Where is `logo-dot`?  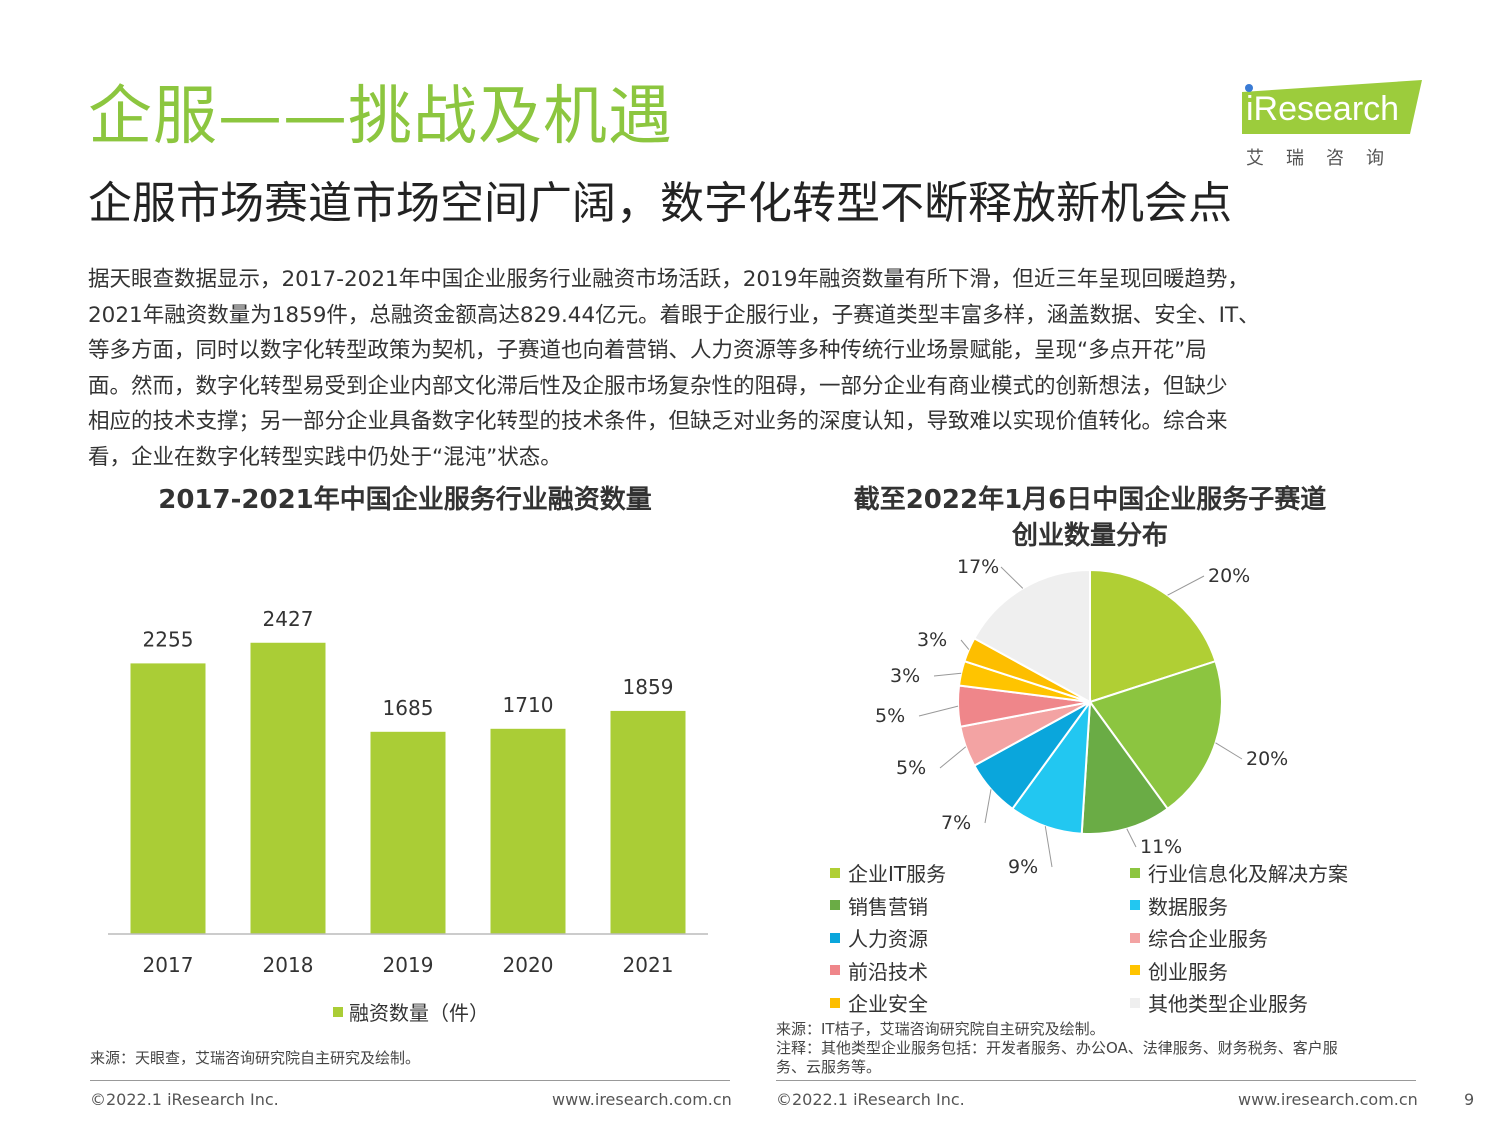 logo-dot is located at coordinates (1249, 88).